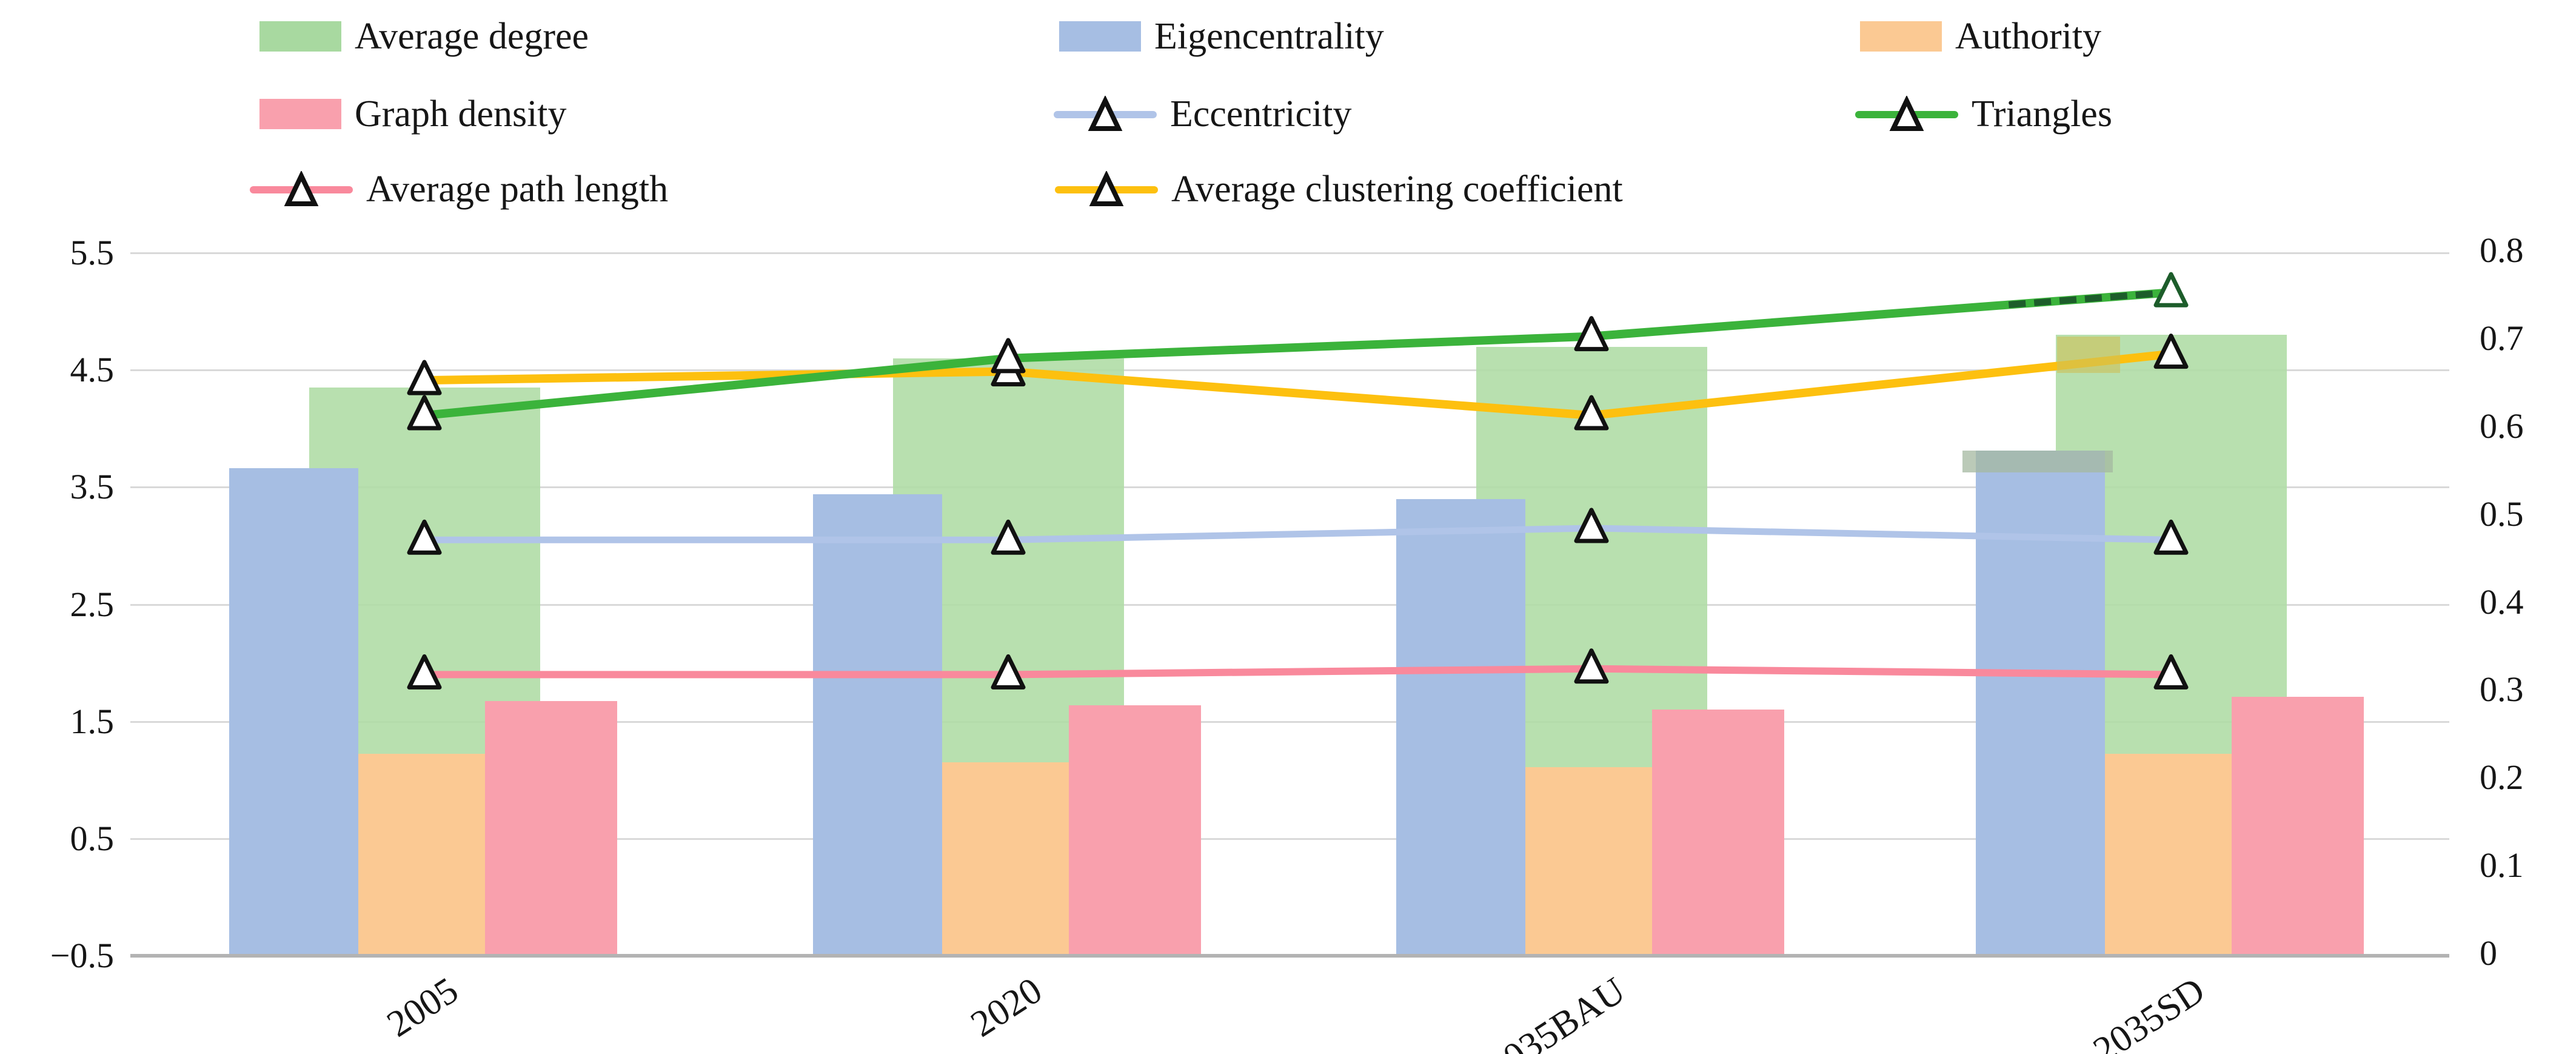 The width and height of the screenshot is (2576, 1054). I want to click on triangles-line-marker-icon, so click(1906, 114).